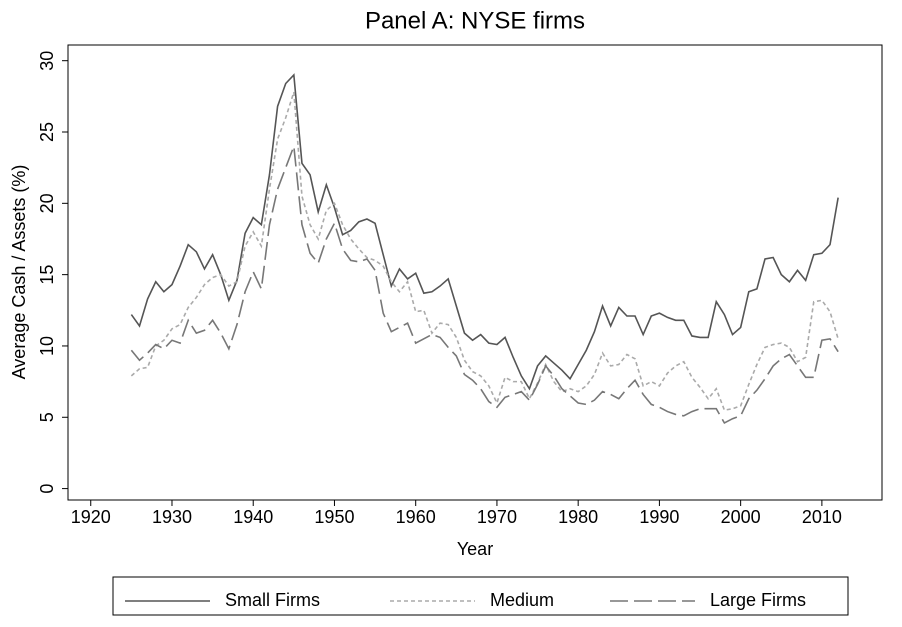  What do you see at coordinates (416, 517) in the screenshot?
I see `x-tick-label: 1960` at bounding box center [416, 517].